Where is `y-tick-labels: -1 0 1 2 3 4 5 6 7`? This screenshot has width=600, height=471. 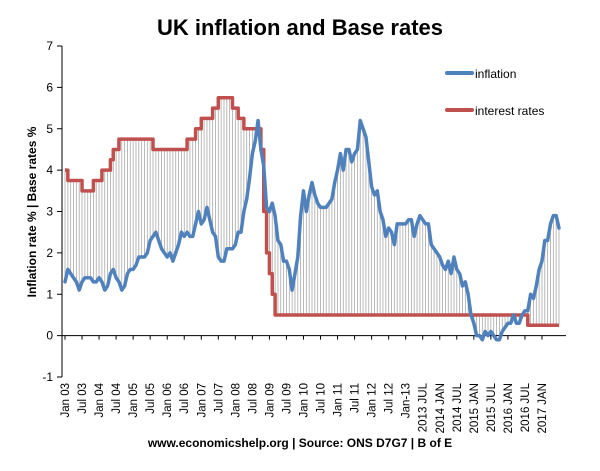
y-tick-labels: -1 0 1 2 3 4 5 6 7 is located at coordinates (47, 211).